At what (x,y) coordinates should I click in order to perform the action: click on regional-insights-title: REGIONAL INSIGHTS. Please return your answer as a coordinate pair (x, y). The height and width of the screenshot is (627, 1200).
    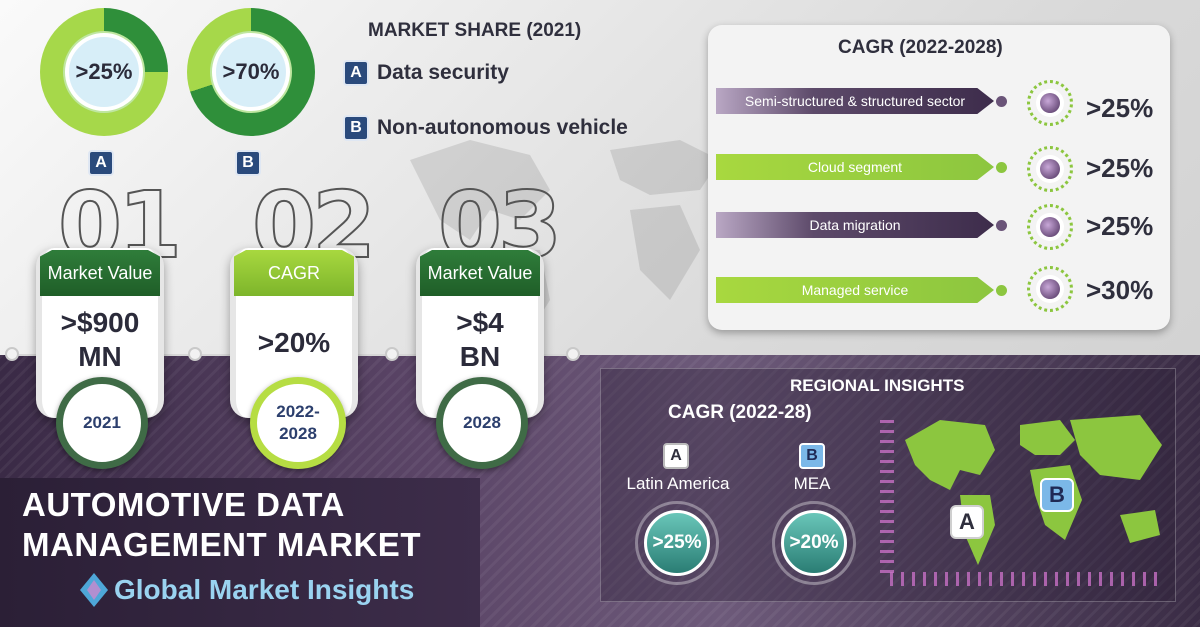
    Looking at the image, I should click on (877, 385).